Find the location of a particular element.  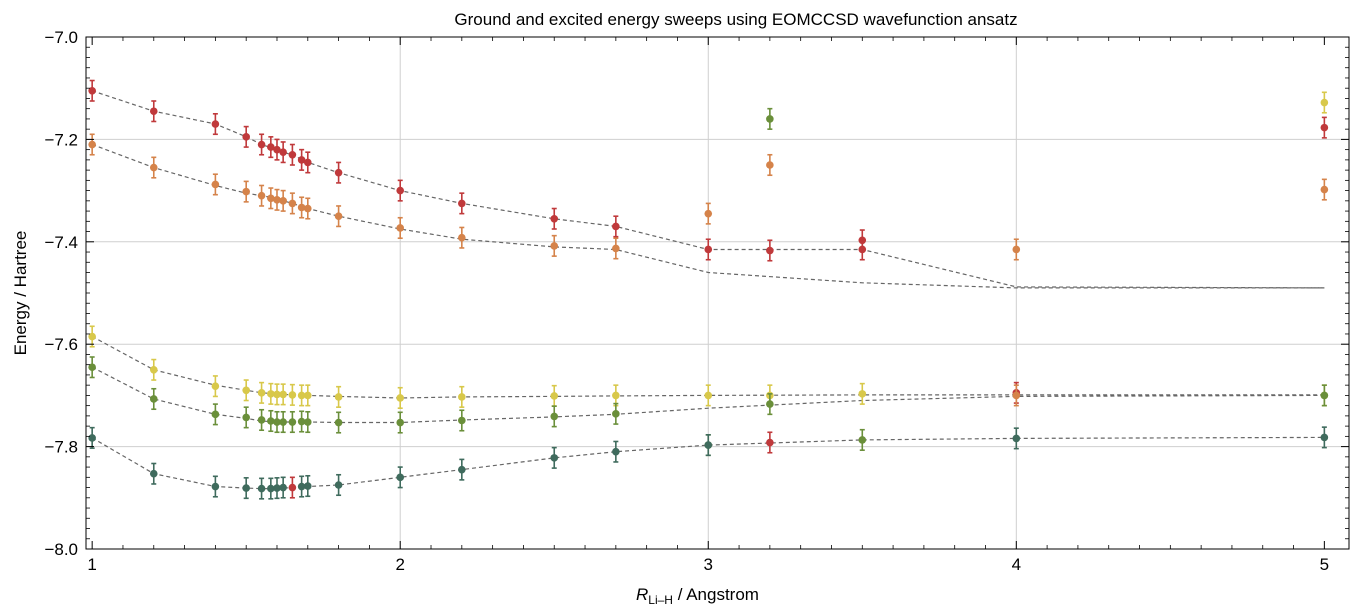

series-red is located at coordinates (770, 442).